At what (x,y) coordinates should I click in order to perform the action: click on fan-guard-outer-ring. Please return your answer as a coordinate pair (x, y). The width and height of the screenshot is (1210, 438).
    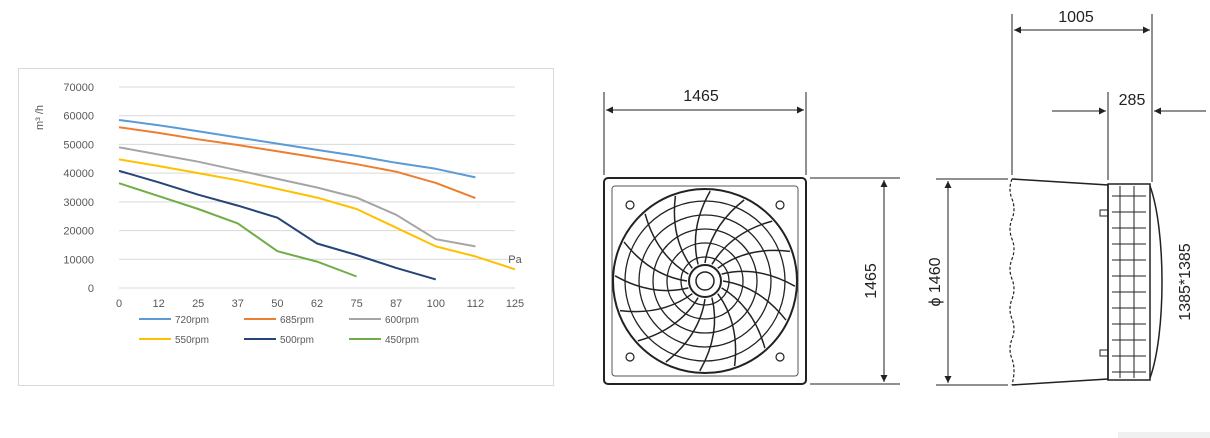
    Looking at the image, I should click on (705, 281).